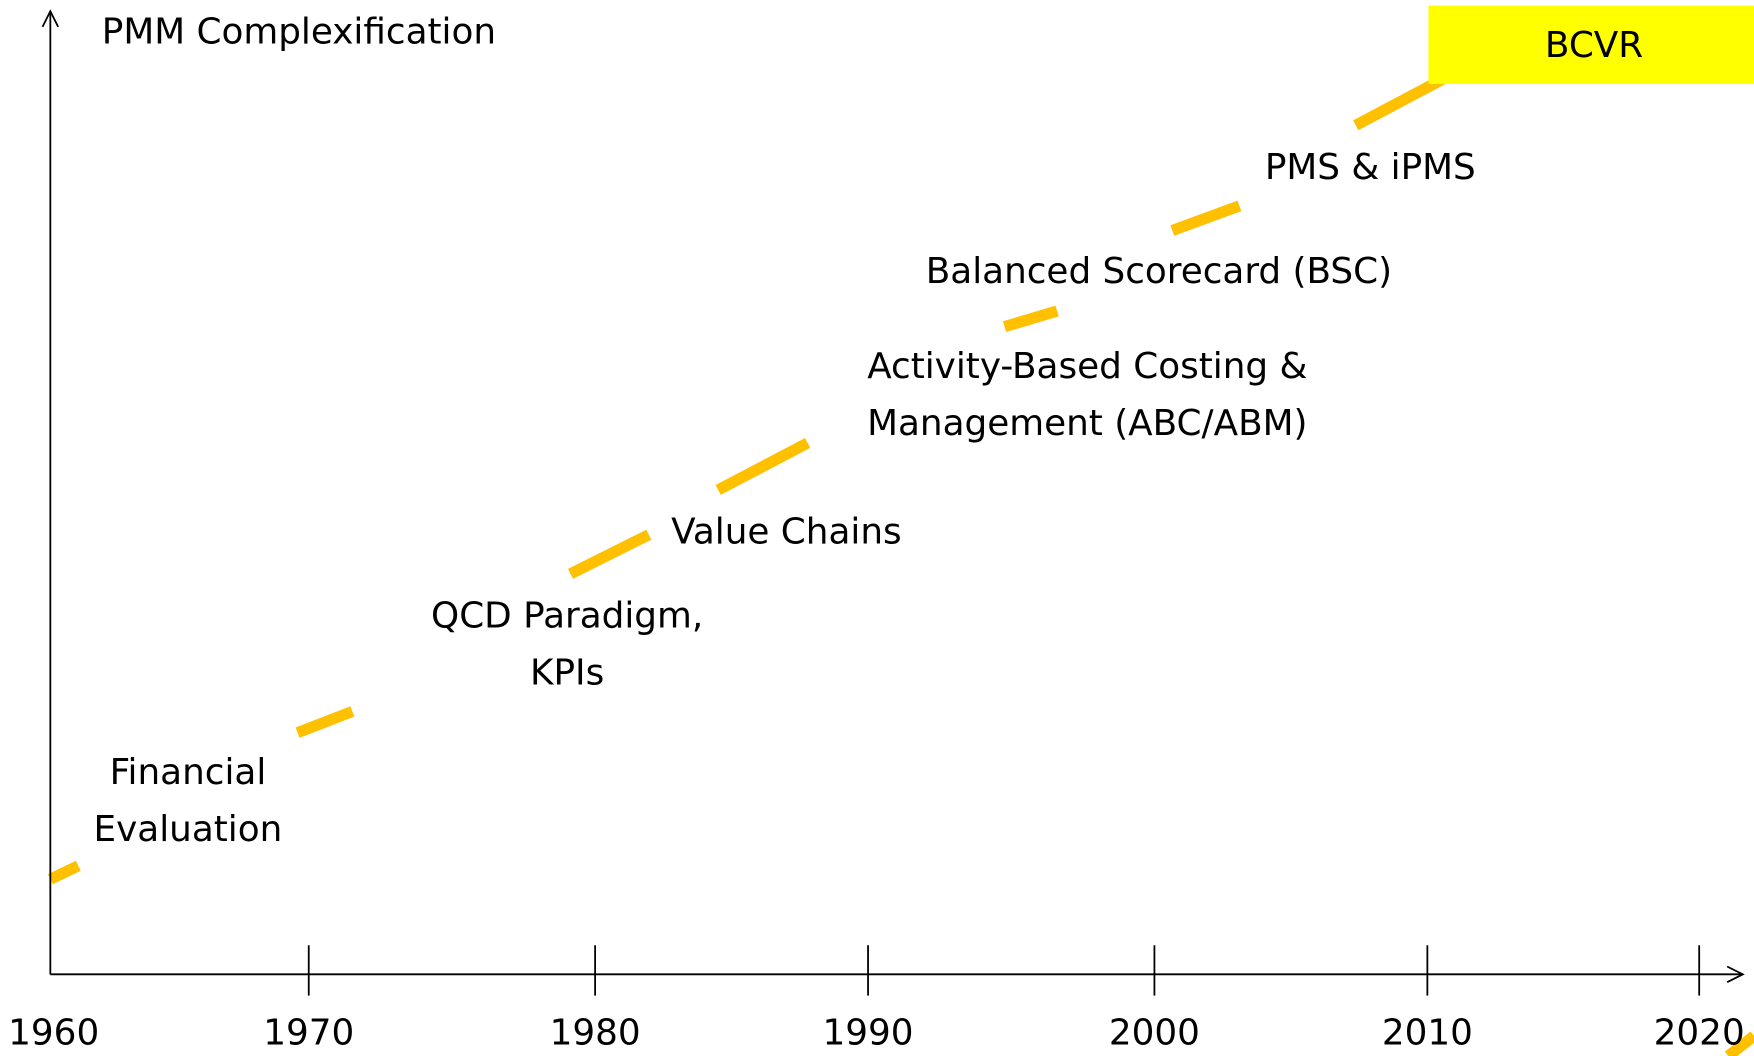 The width and height of the screenshot is (1754, 1056). Describe the element at coordinates (1594, 45) in the screenshot. I see `highlight-label: BCVR` at that location.